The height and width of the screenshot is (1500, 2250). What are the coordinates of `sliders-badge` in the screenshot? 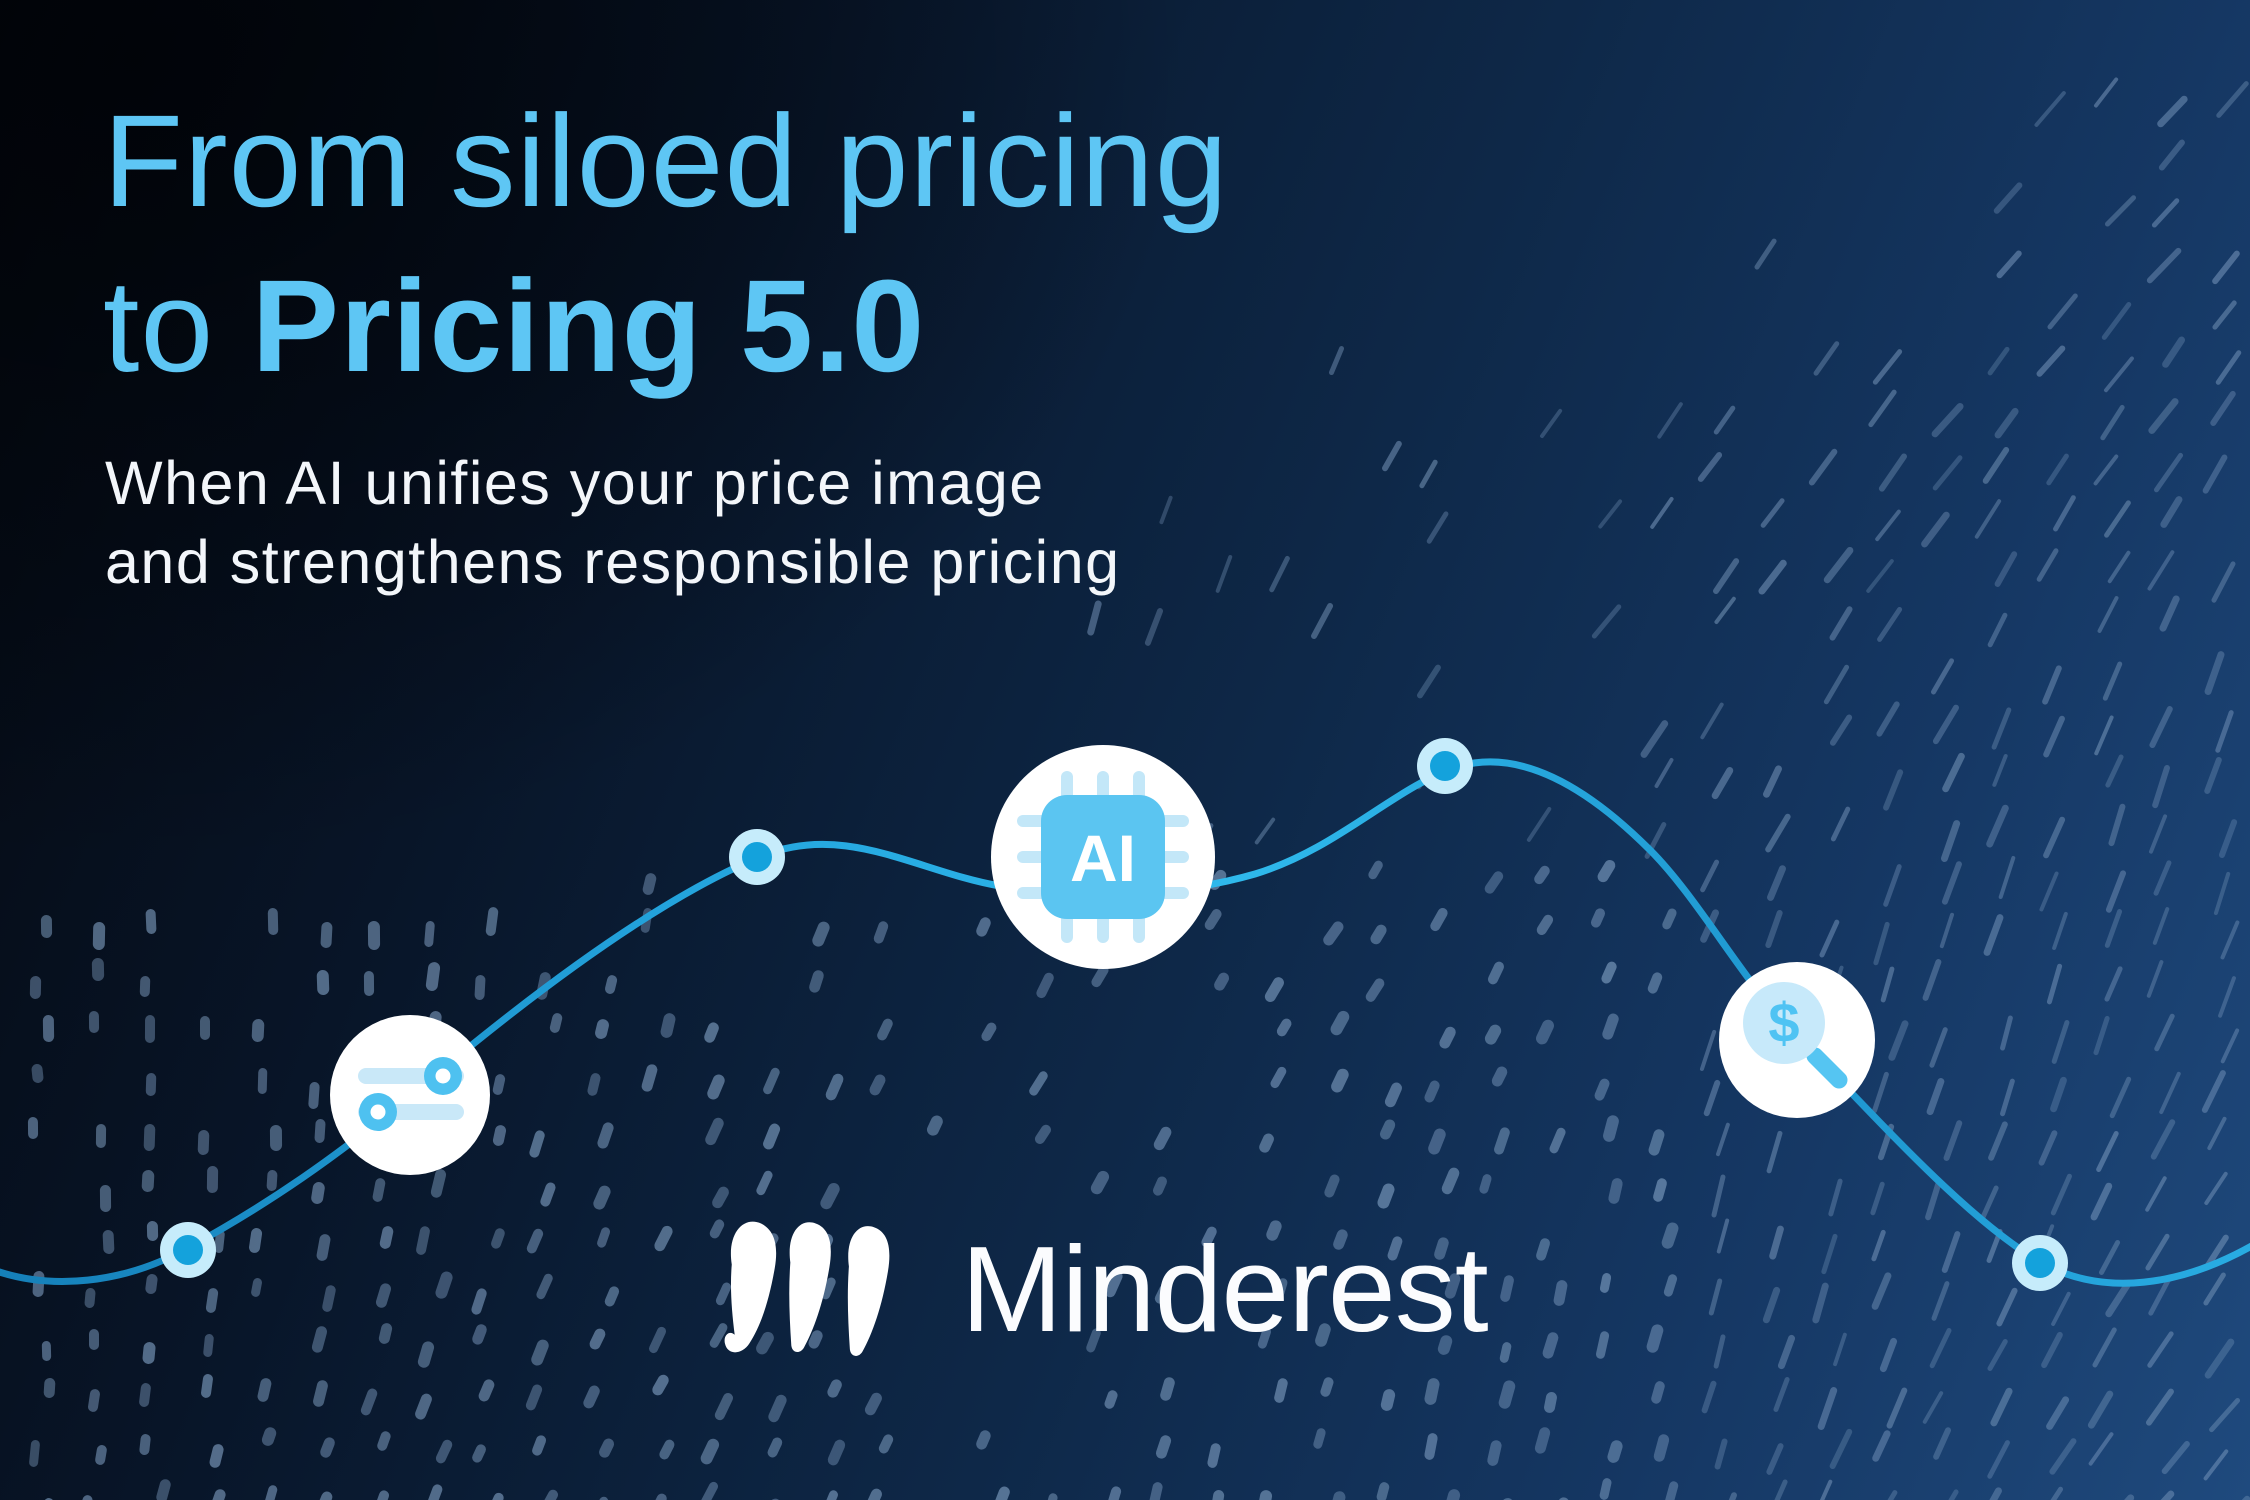 It's located at (410, 1095).